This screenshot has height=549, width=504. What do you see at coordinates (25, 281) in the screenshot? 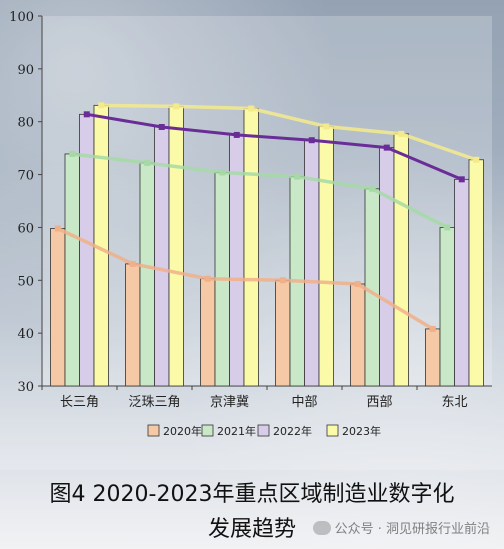
I see `y-tick-label: 50` at bounding box center [25, 281].